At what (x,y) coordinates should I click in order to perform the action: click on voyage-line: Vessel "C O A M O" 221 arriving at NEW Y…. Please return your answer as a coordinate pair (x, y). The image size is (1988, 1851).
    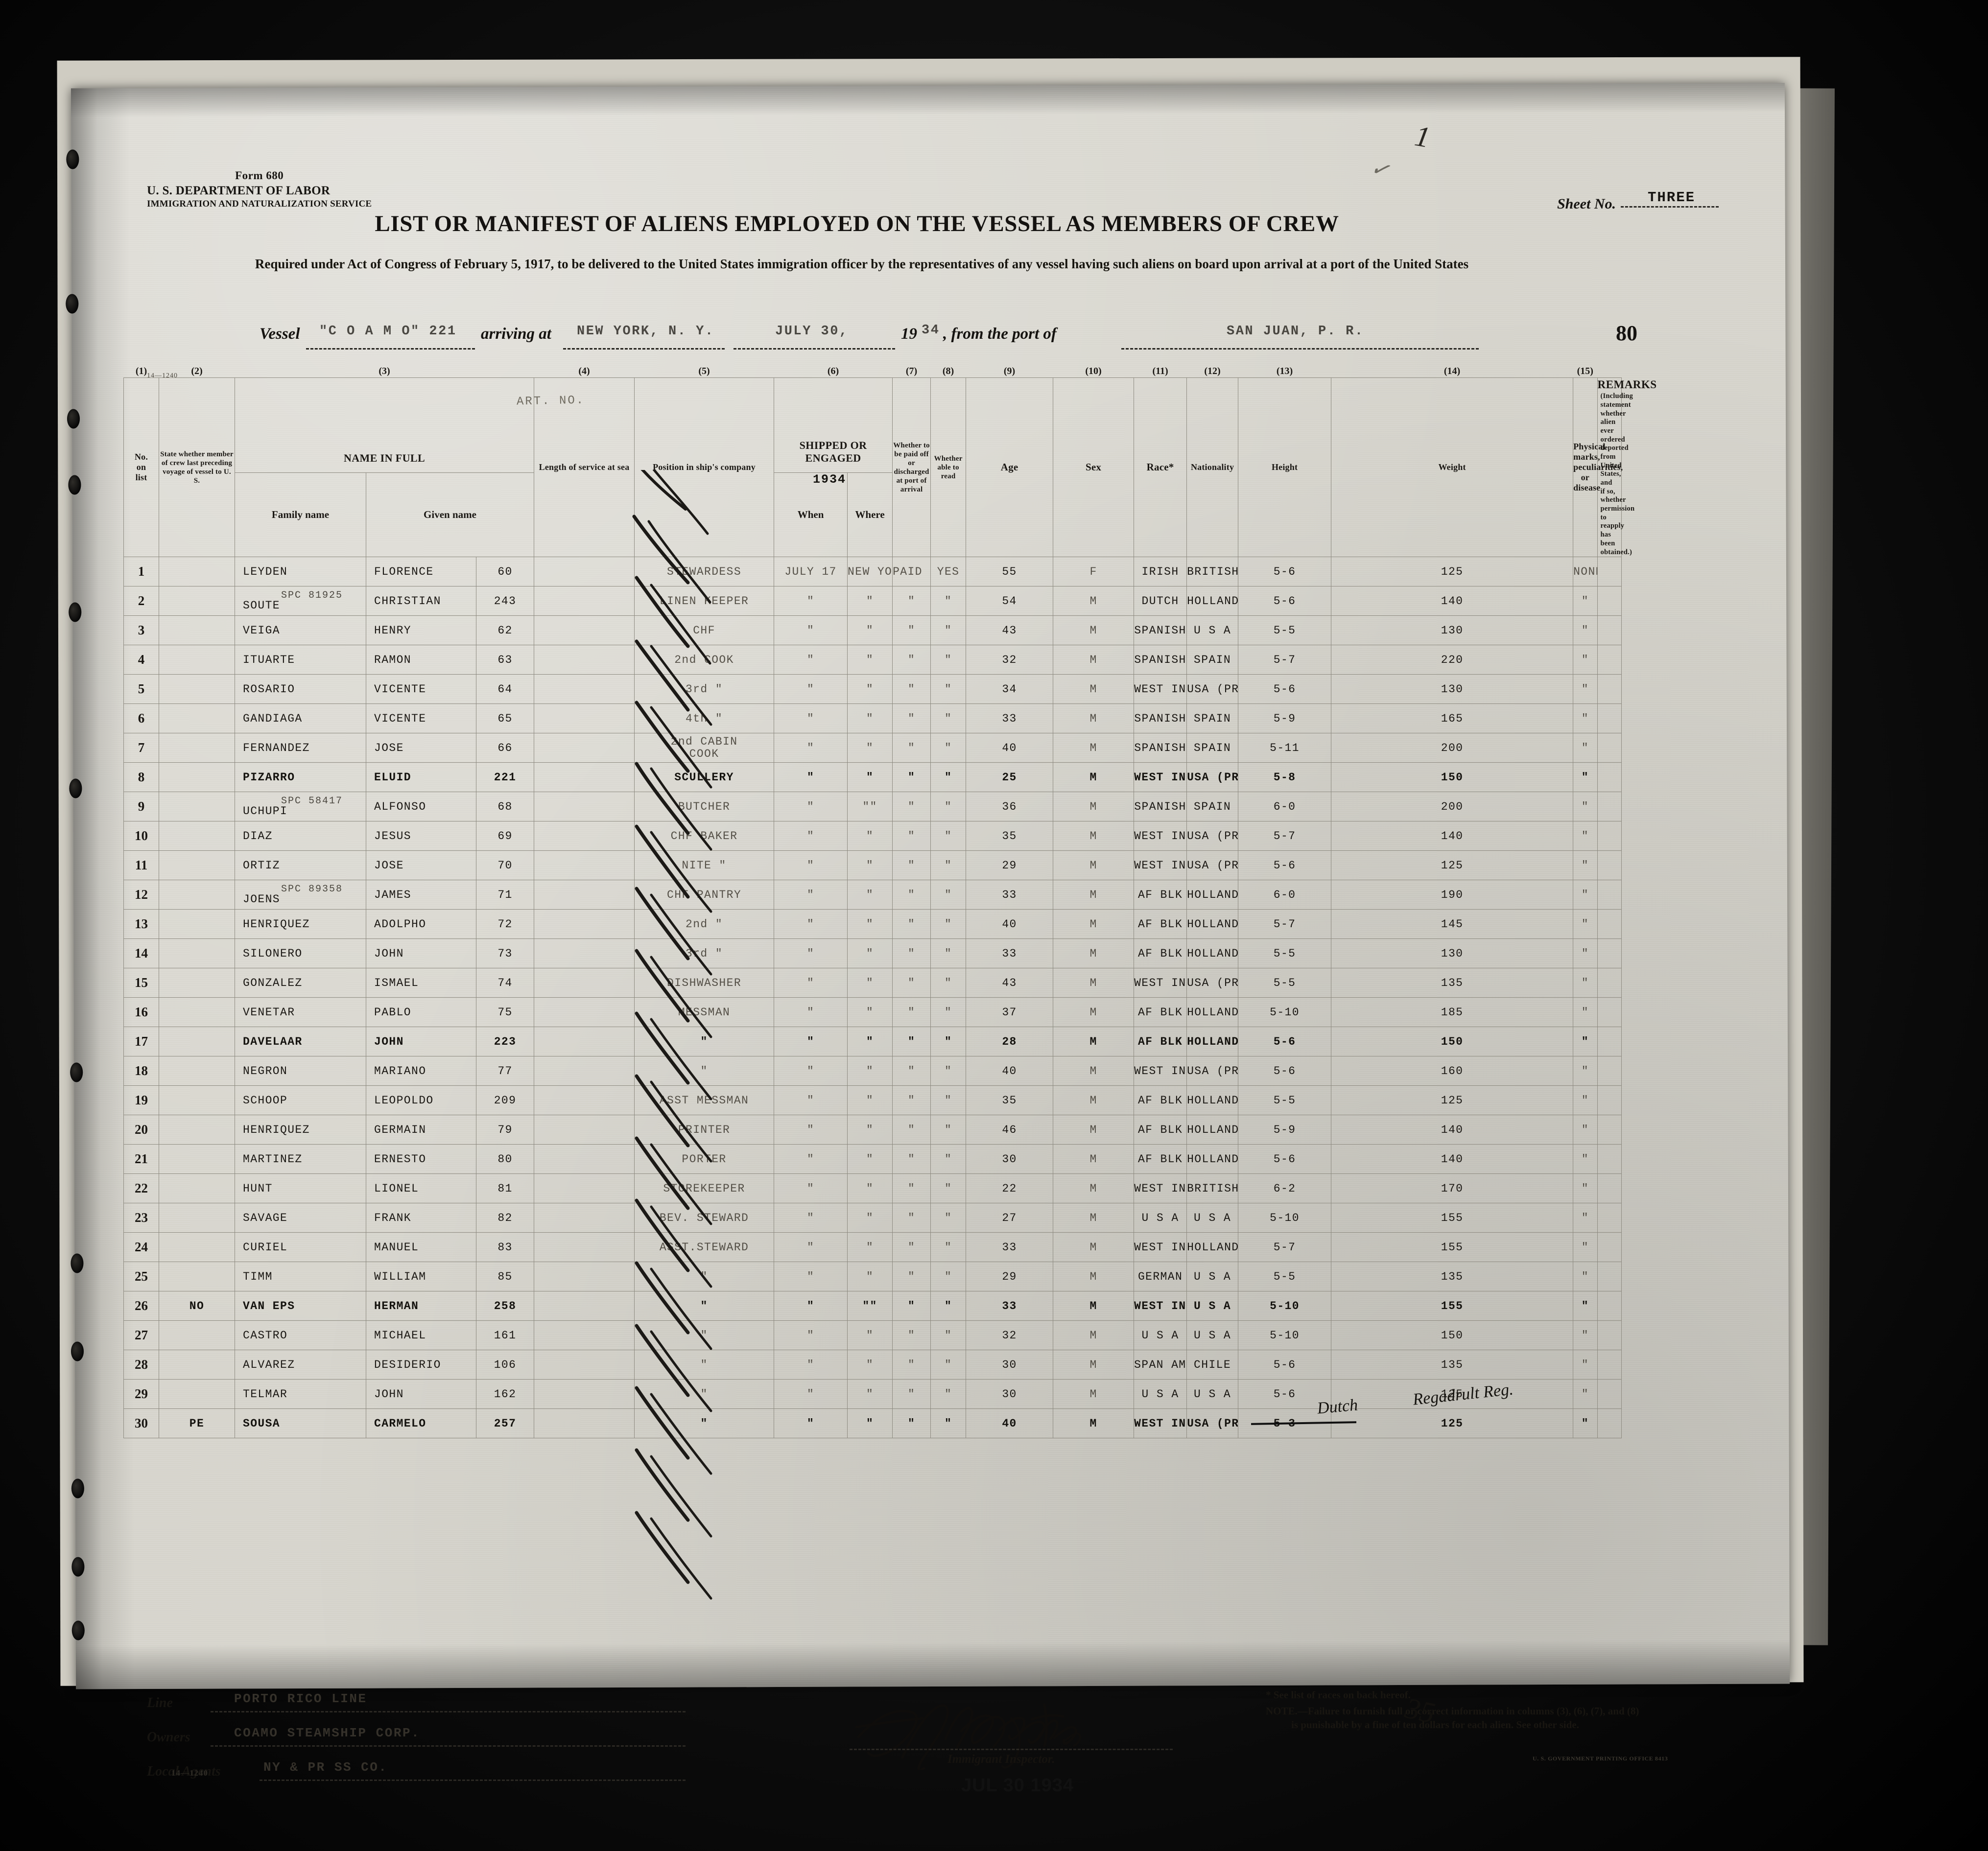
    Looking at the image, I should click on (896, 338).